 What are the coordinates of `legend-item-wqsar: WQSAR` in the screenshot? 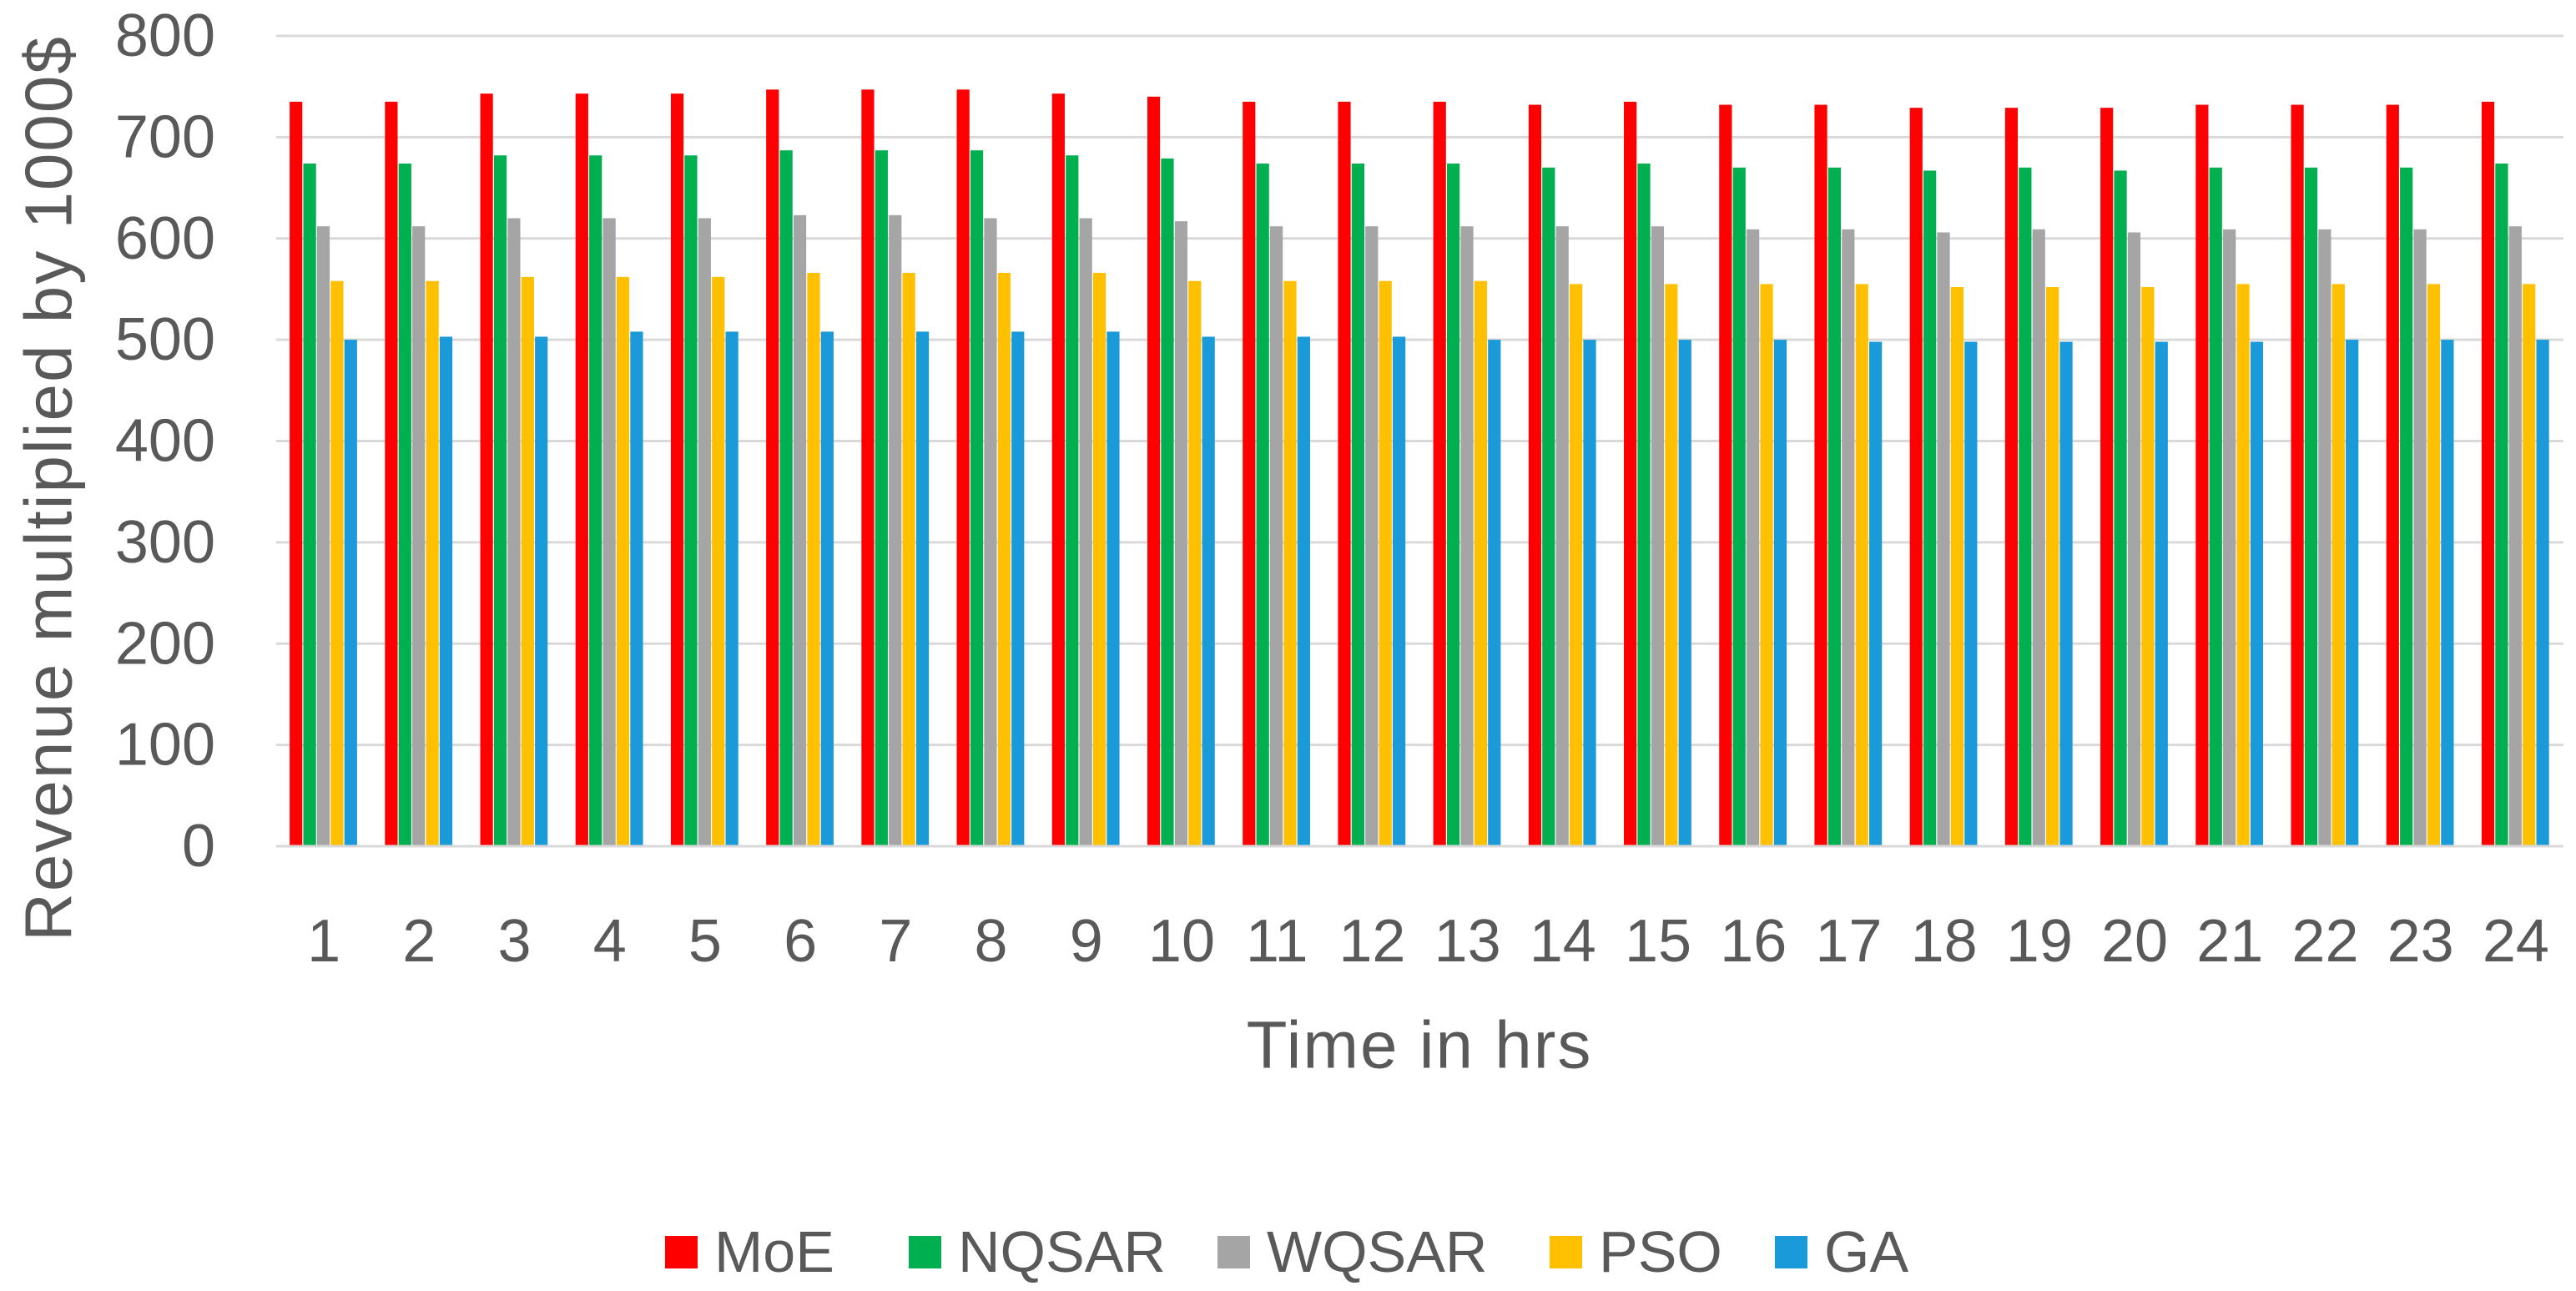 It's located at (1352, 1251).